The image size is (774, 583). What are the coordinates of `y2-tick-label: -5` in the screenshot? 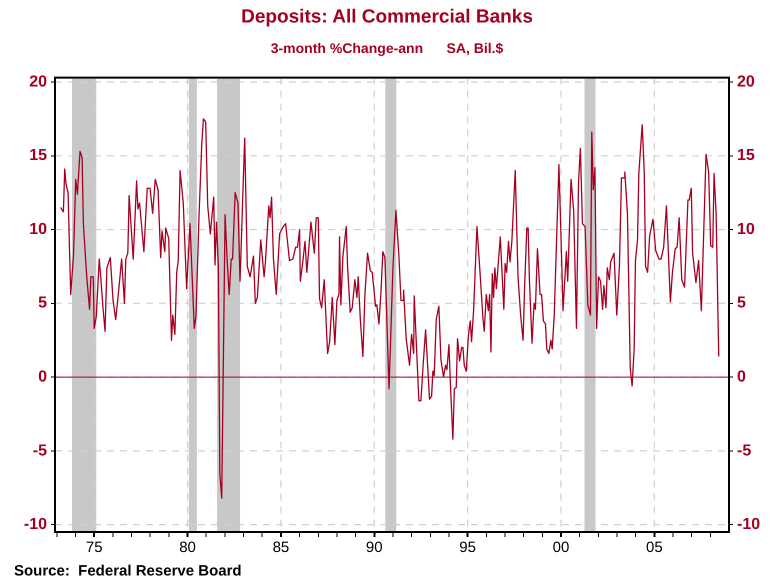 It's located at (744, 451).